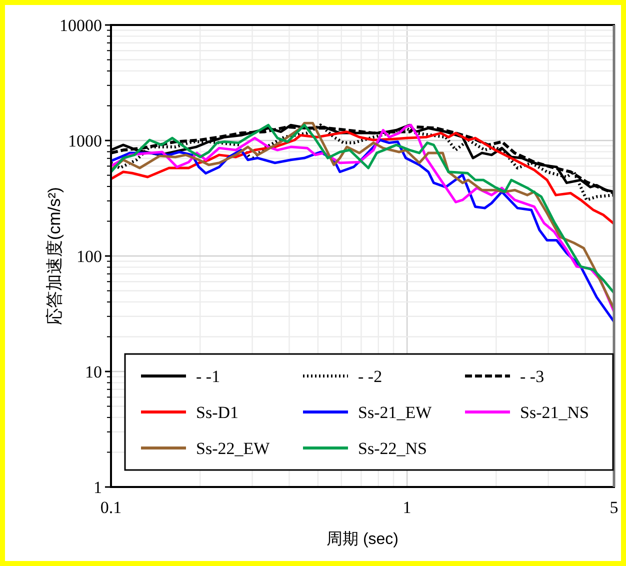  Describe the element at coordinates (392, 448) in the screenshot. I see `legend-label: Ss-22_NS` at that location.